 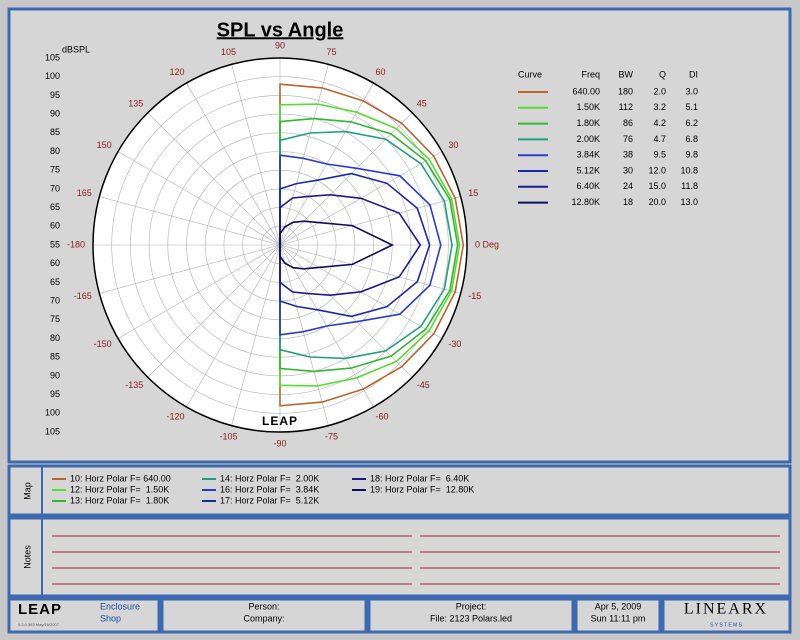 I want to click on notes-panel, so click(x=399, y=557).